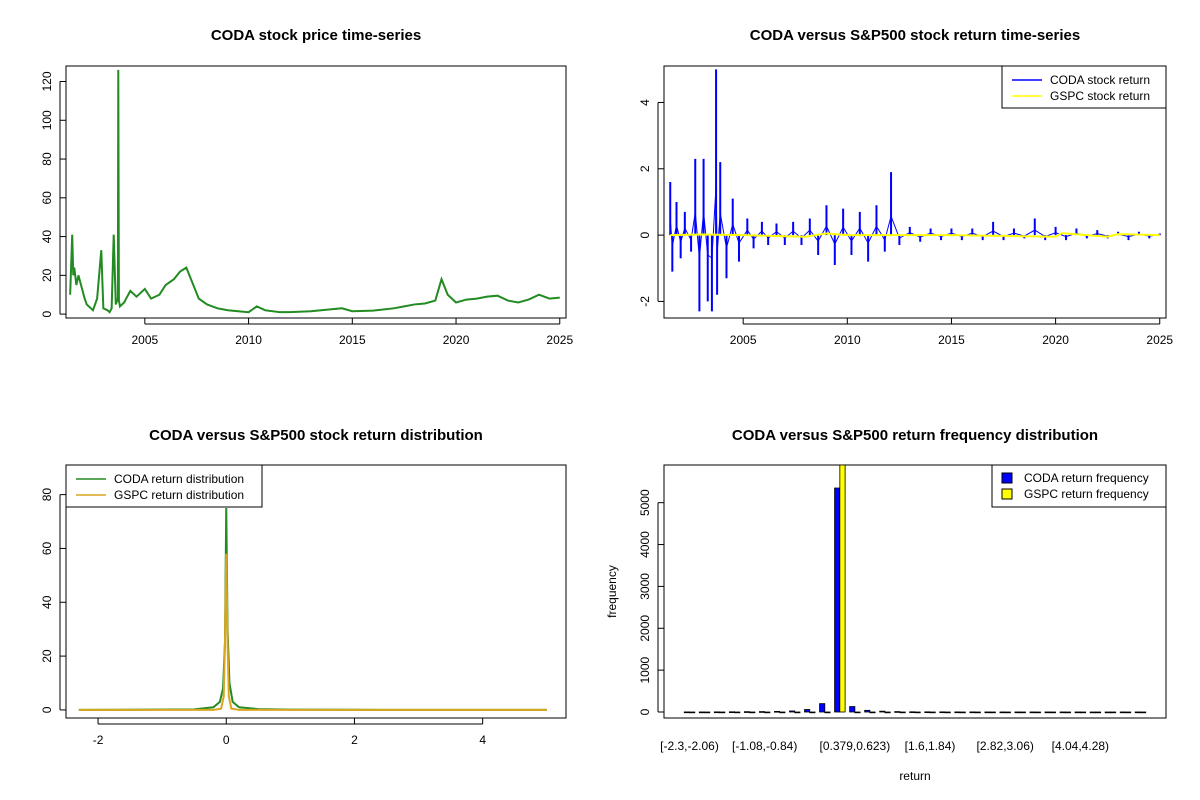 The image size is (1200, 800). I want to click on legend-label: GSPC return distribution, so click(179, 495).